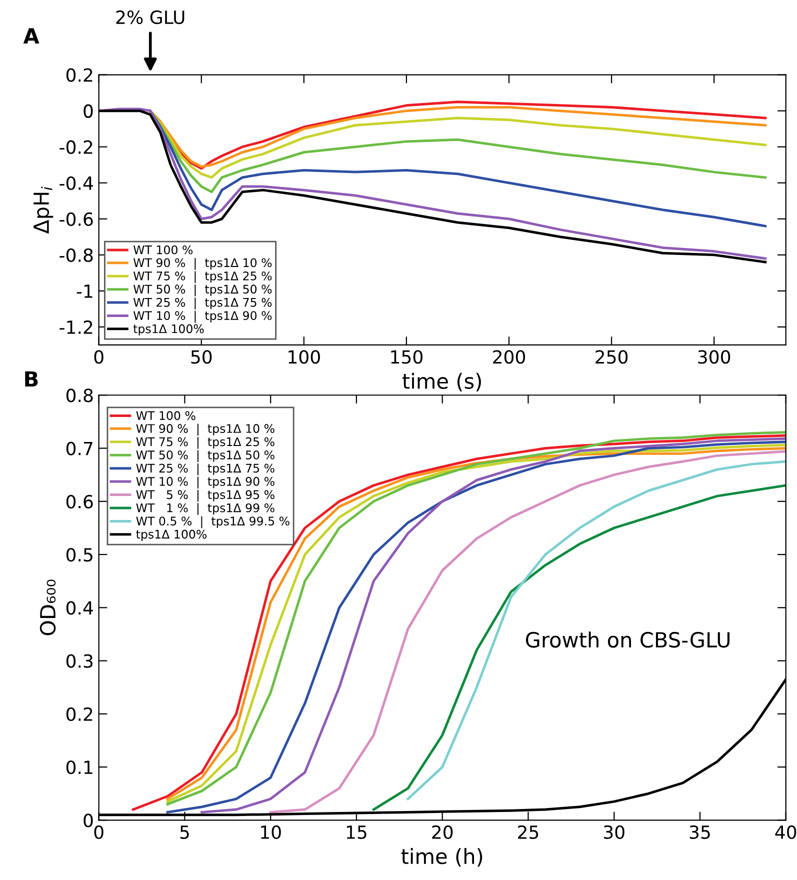  I want to click on legend-label: WT 0.5 % | tps1Δ 99.5 %, so click(213, 522).